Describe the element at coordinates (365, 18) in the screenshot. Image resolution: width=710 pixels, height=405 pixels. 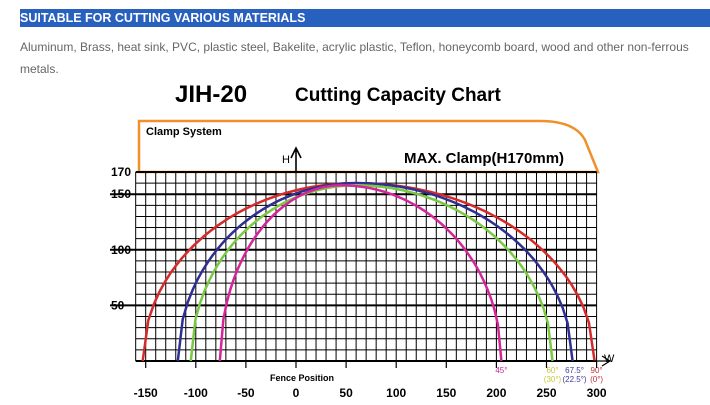
I see `section-header: SUITABLE FOR CUTTING VARIOUS MATERIALS` at that location.